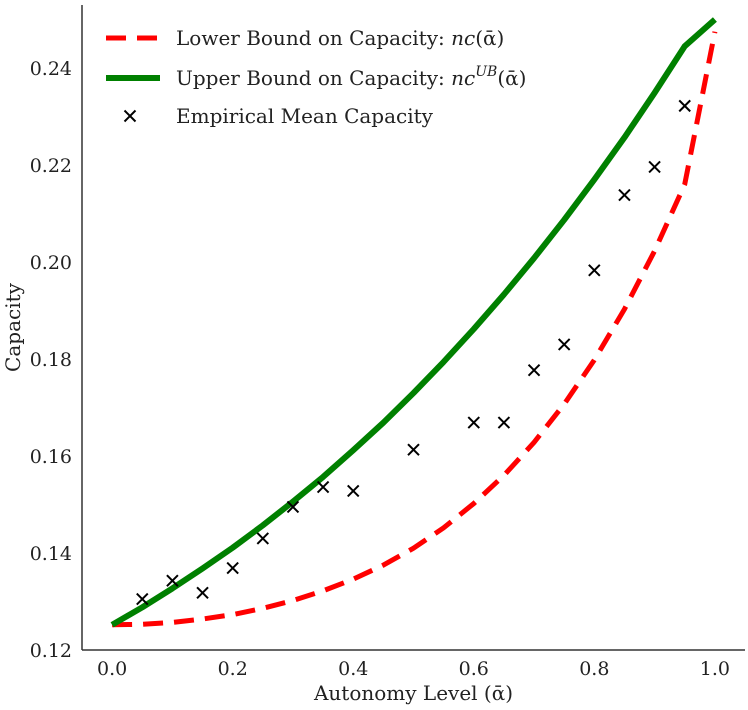 This screenshot has height=710, width=748. I want to click on x-tick-label: 0.2, so click(233, 669).